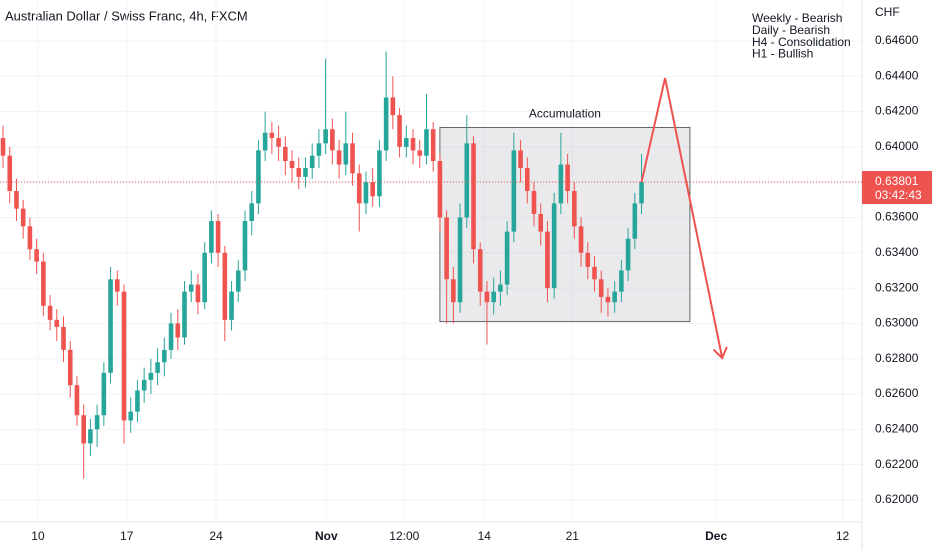 The width and height of the screenshot is (932, 550). Describe the element at coordinates (565, 225) in the screenshot. I see `accumulation-box` at that location.